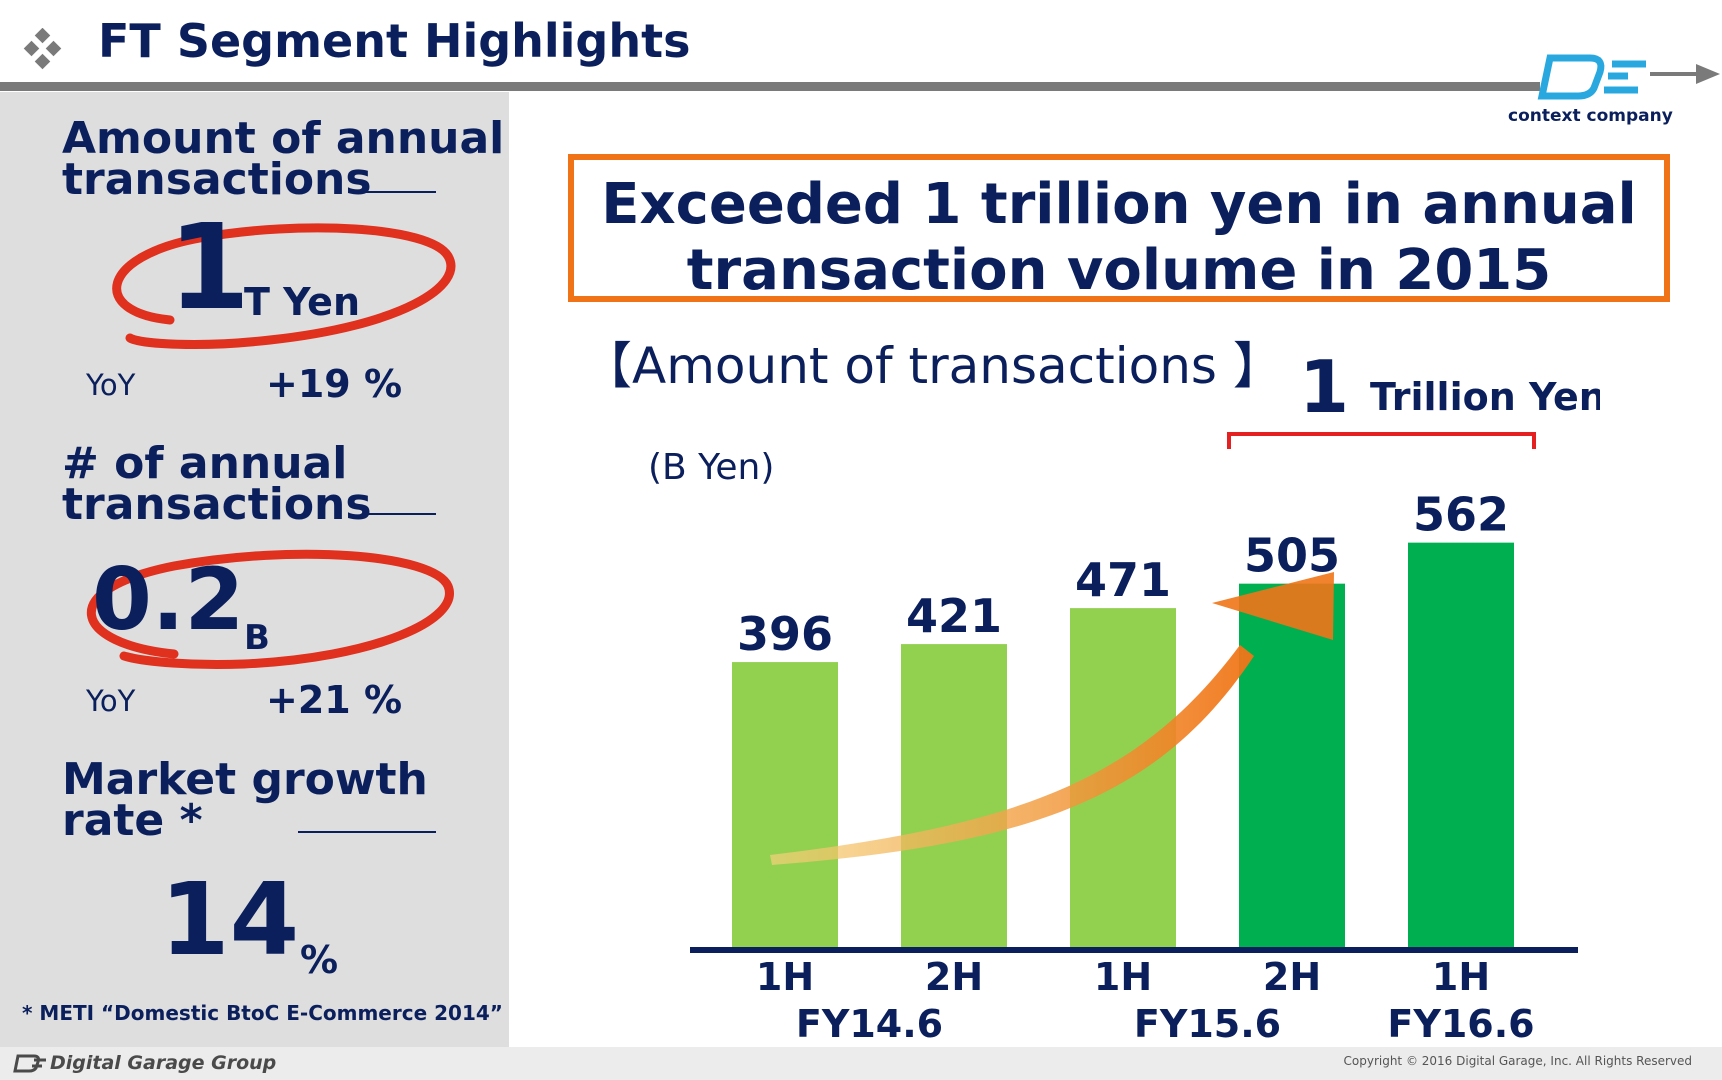 The width and height of the screenshot is (1722, 1080). Describe the element at coordinates (1292, 556) in the screenshot. I see `bar-value-label: 505` at that location.